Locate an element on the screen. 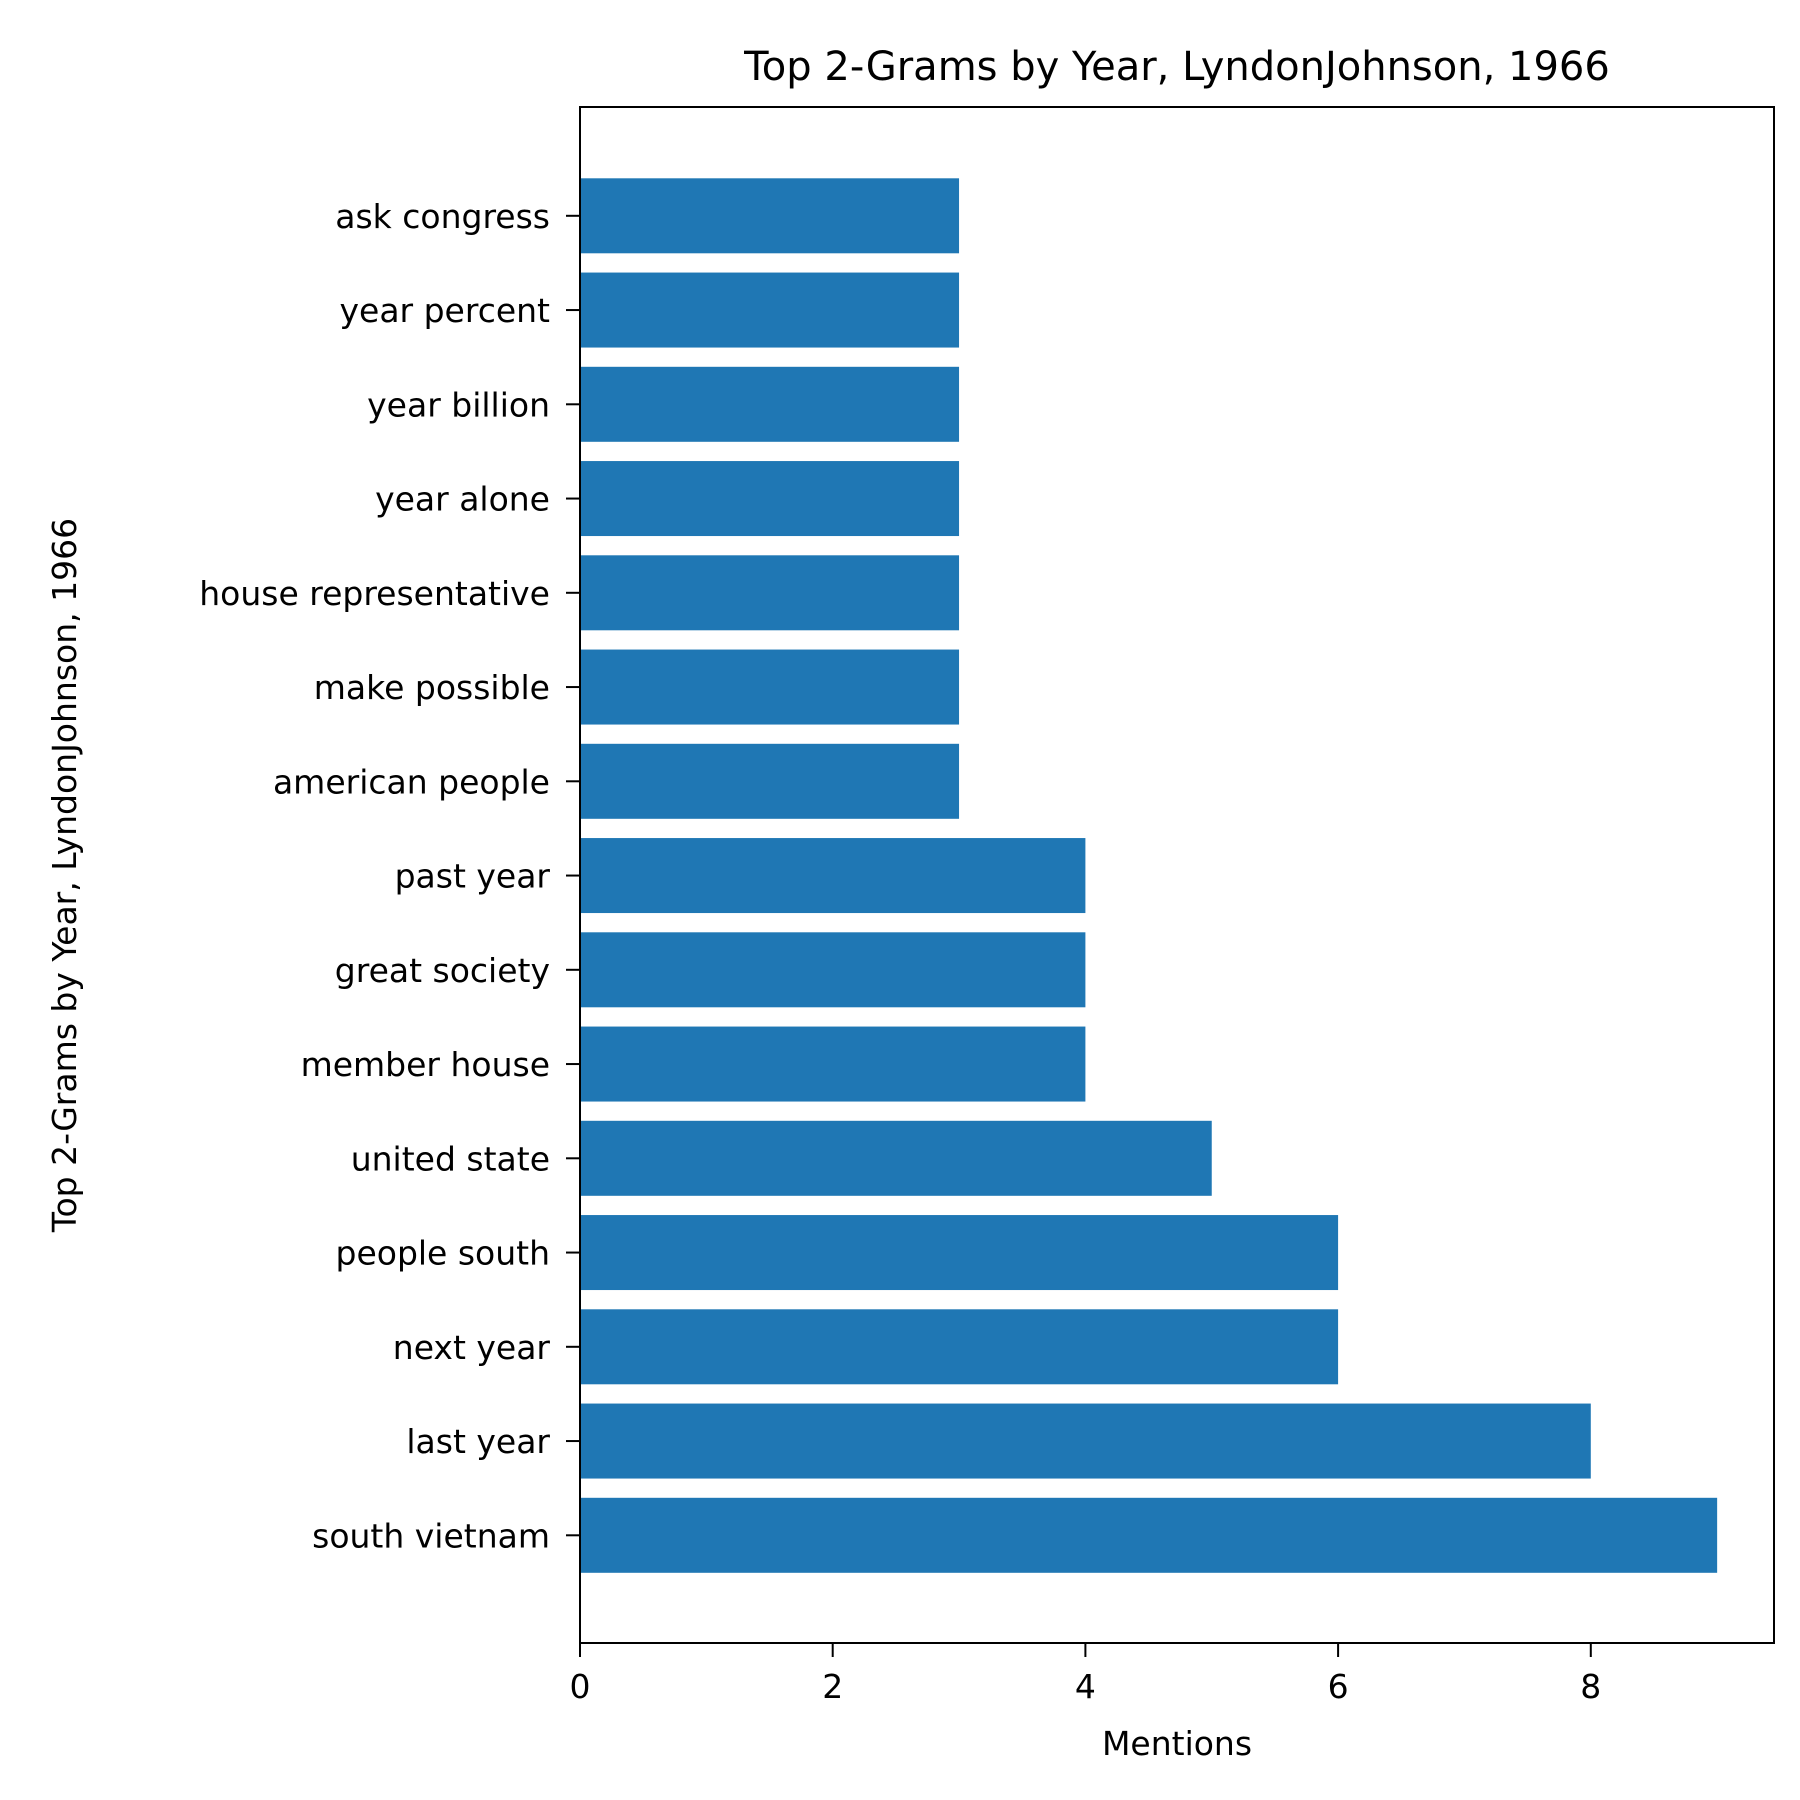 Image resolution: width=1800 pixels, height=1800 pixels. bar-people-south is located at coordinates (959, 1253).